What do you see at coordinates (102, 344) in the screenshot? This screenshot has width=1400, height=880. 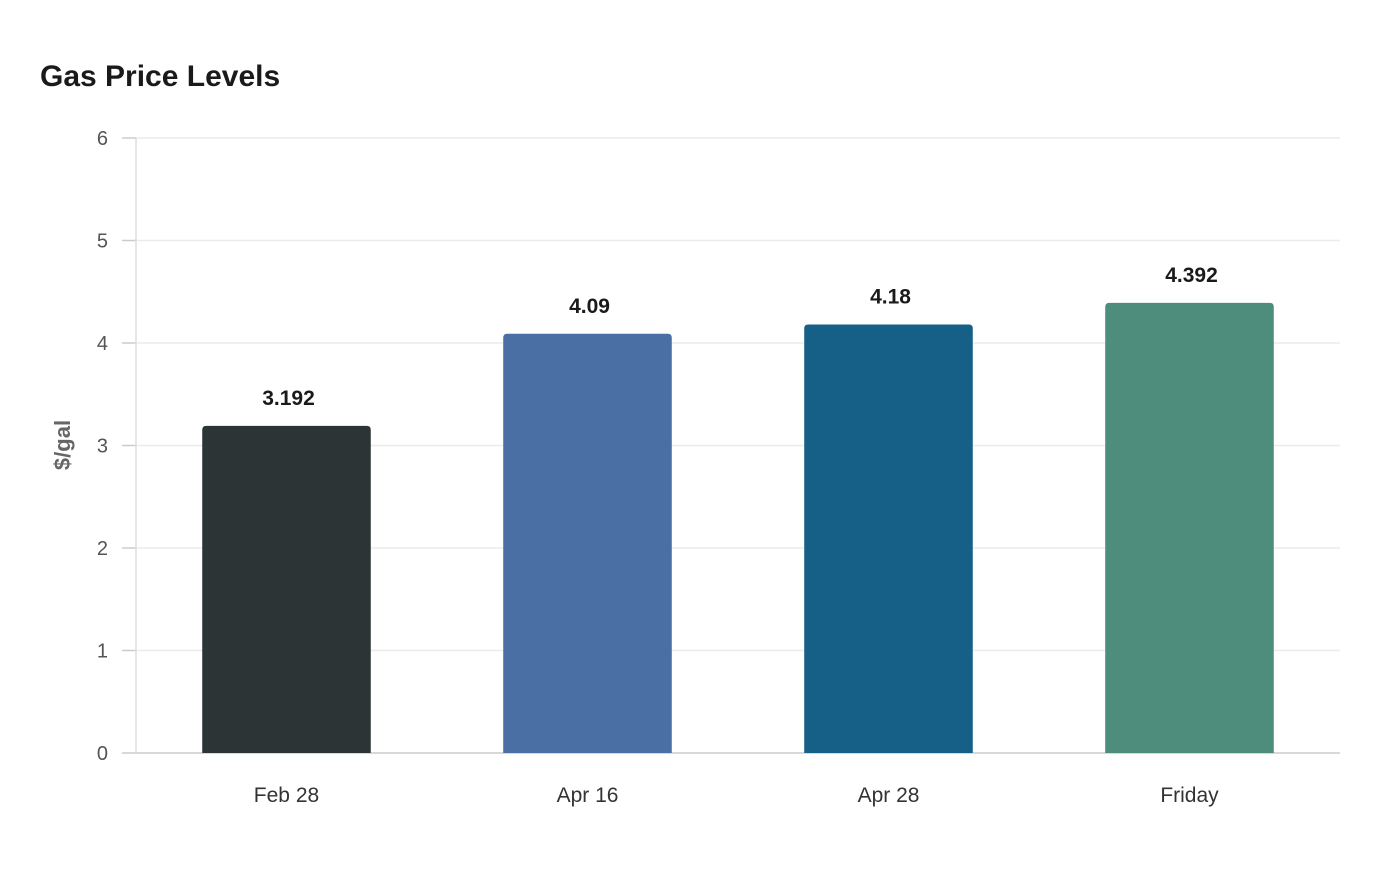 I see `y-tick-label: 4` at bounding box center [102, 344].